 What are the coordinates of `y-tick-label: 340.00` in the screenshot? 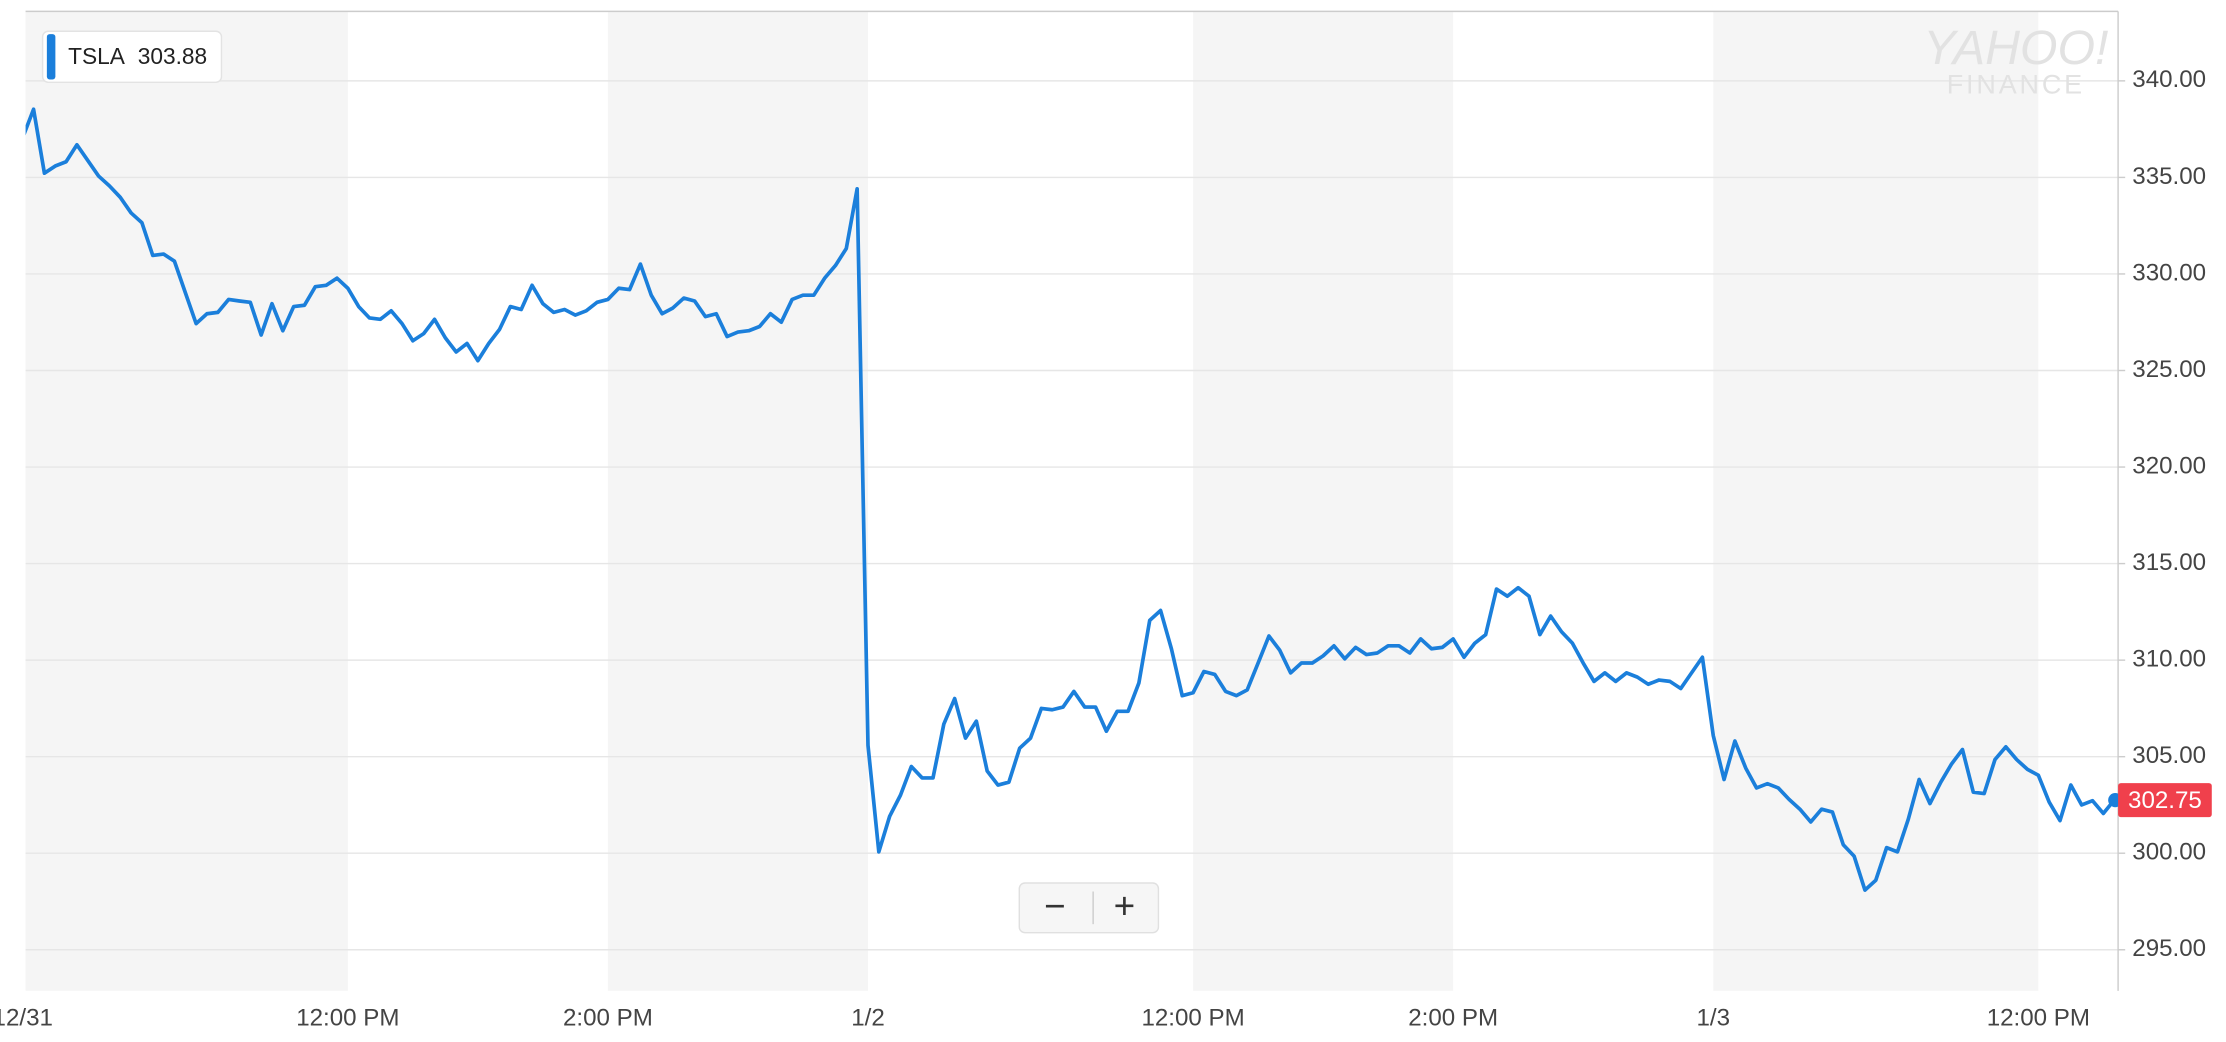 It's located at (2169, 79).